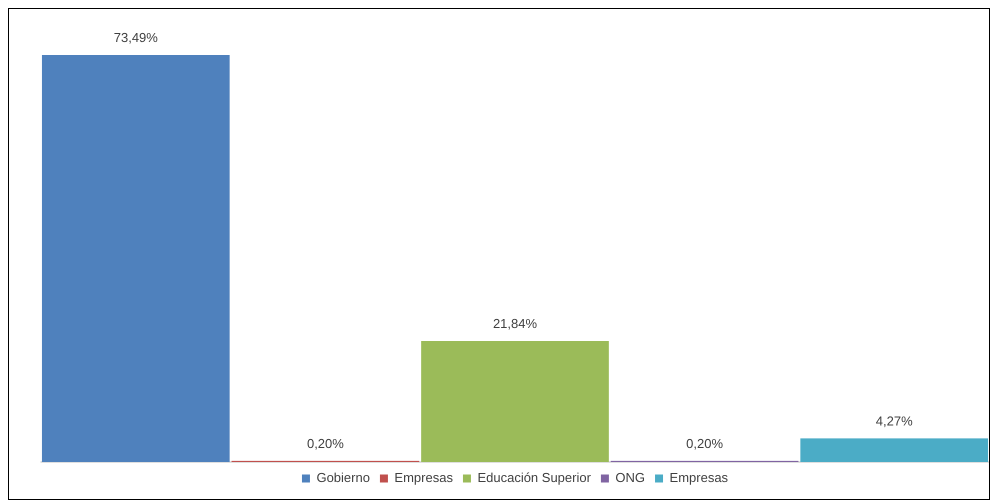 The height and width of the screenshot is (504, 998). I want to click on legend-label: Educación Superior, so click(534, 478).